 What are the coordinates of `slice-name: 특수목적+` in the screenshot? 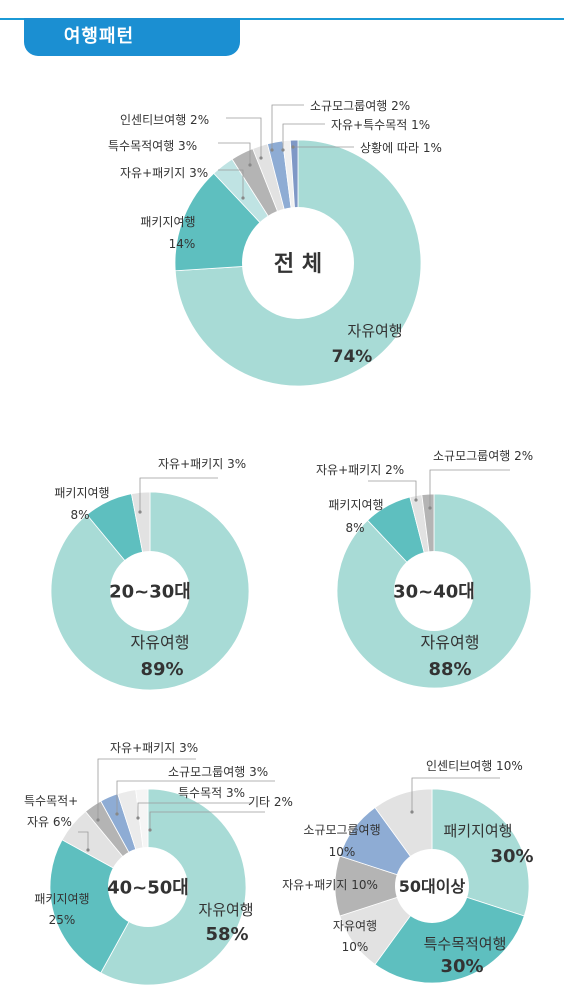 It's located at (51, 801).